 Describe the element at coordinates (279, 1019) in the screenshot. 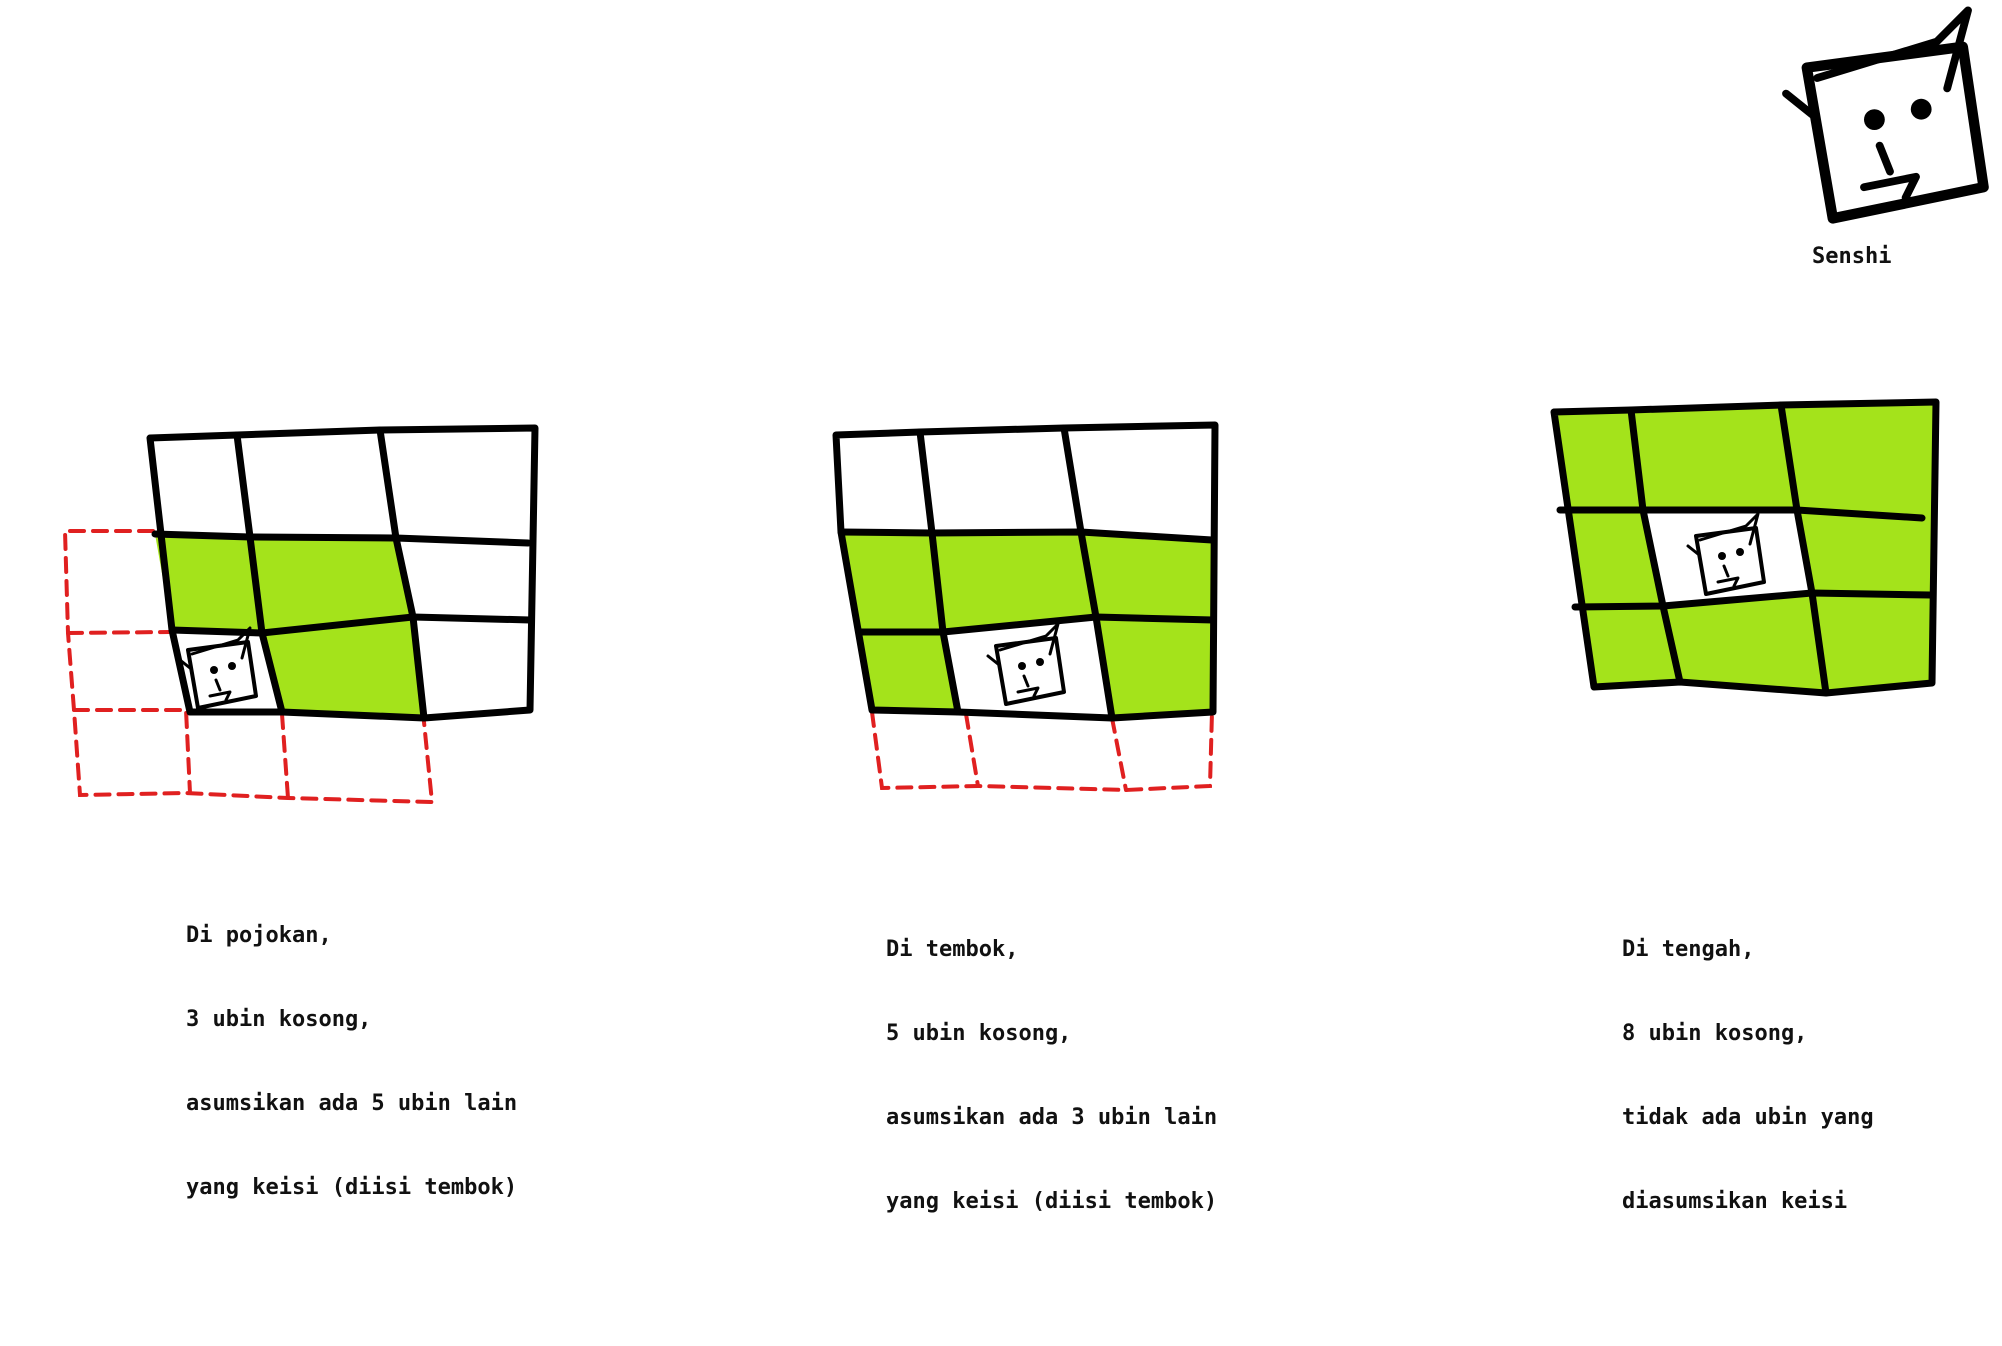

I see `caption-line: 3 ubin kosong,` at that location.